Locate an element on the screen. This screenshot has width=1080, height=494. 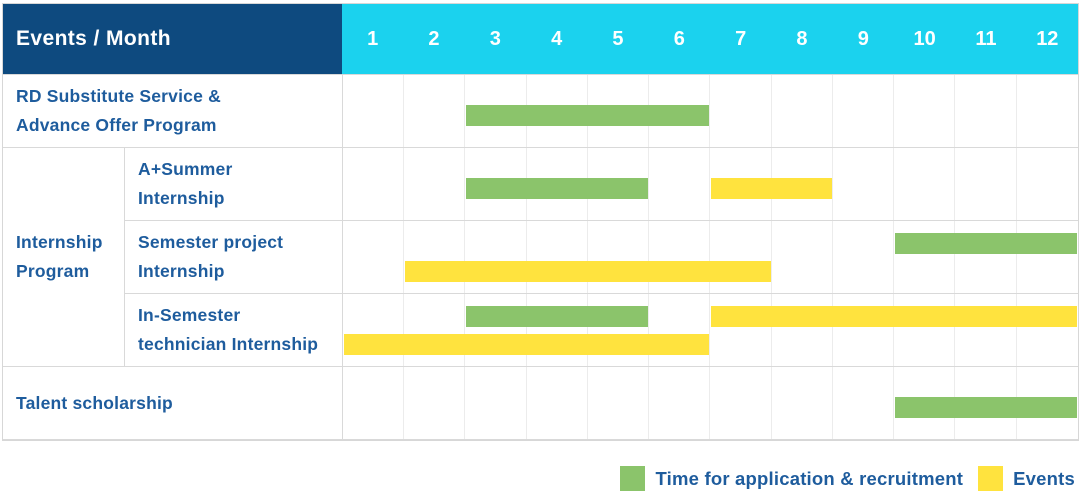
legend-swatch-event is located at coordinates (991, 478).